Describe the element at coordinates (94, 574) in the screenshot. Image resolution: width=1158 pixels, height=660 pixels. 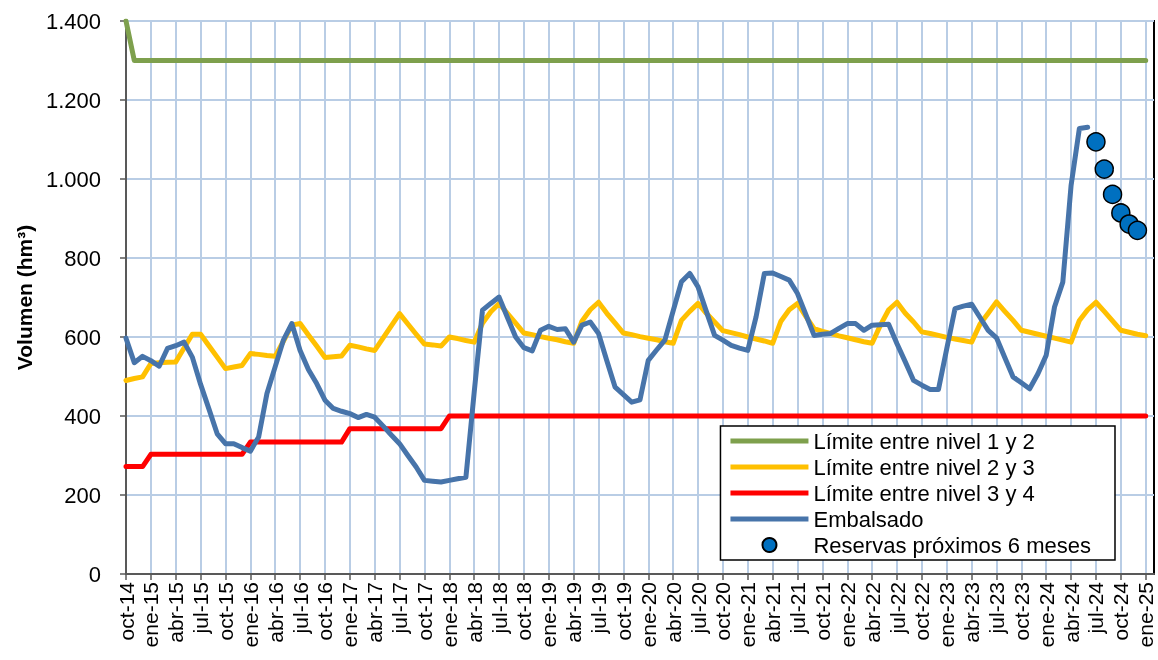
I see `y-tick-label: 0` at that location.